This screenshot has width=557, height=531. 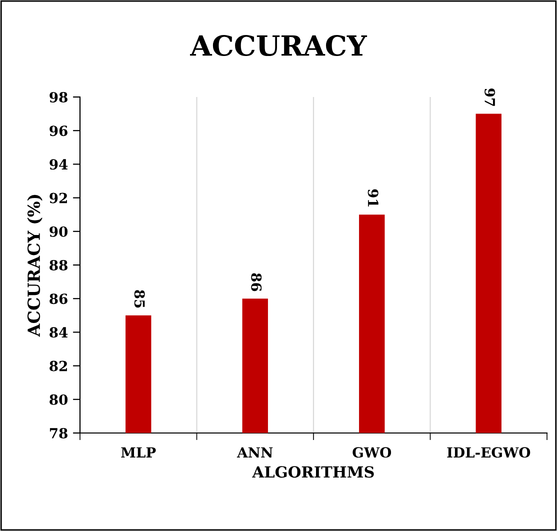 What do you see at coordinates (58, 198) in the screenshot?
I see `y-tick-label: 92` at bounding box center [58, 198].